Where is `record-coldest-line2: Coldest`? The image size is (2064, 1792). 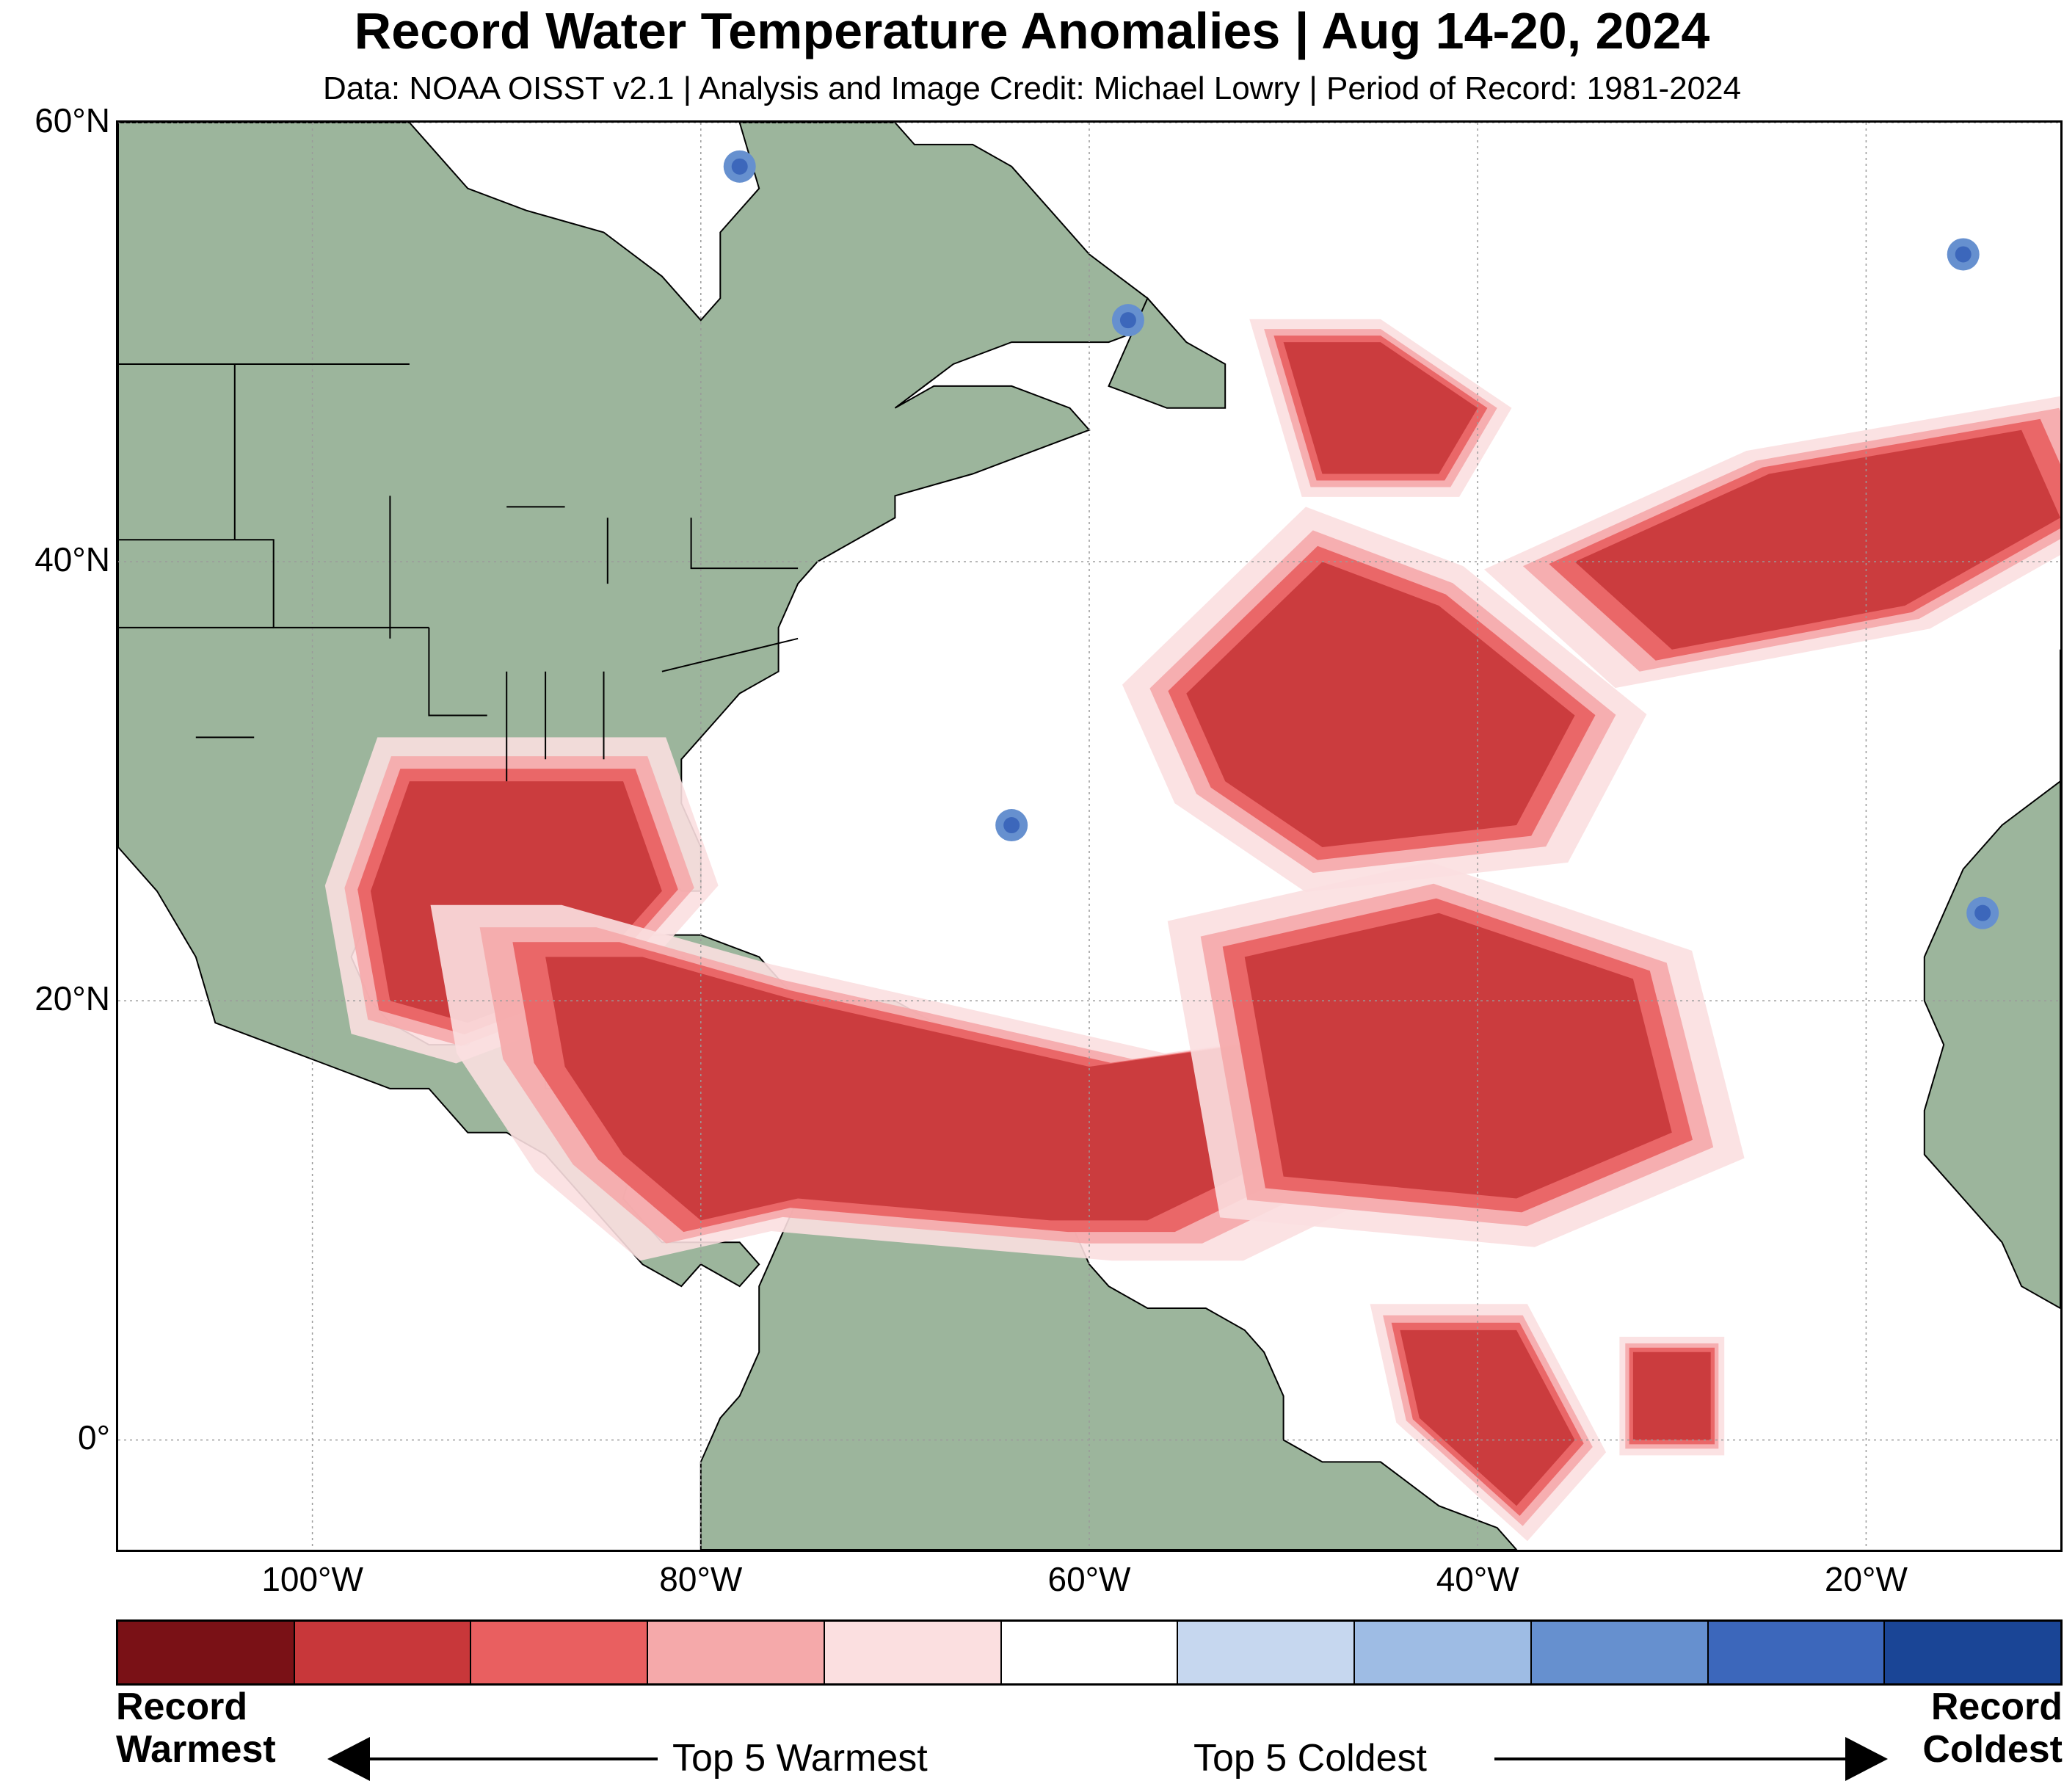 record-coldest-line2: Coldest is located at coordinates (1992, 1749).